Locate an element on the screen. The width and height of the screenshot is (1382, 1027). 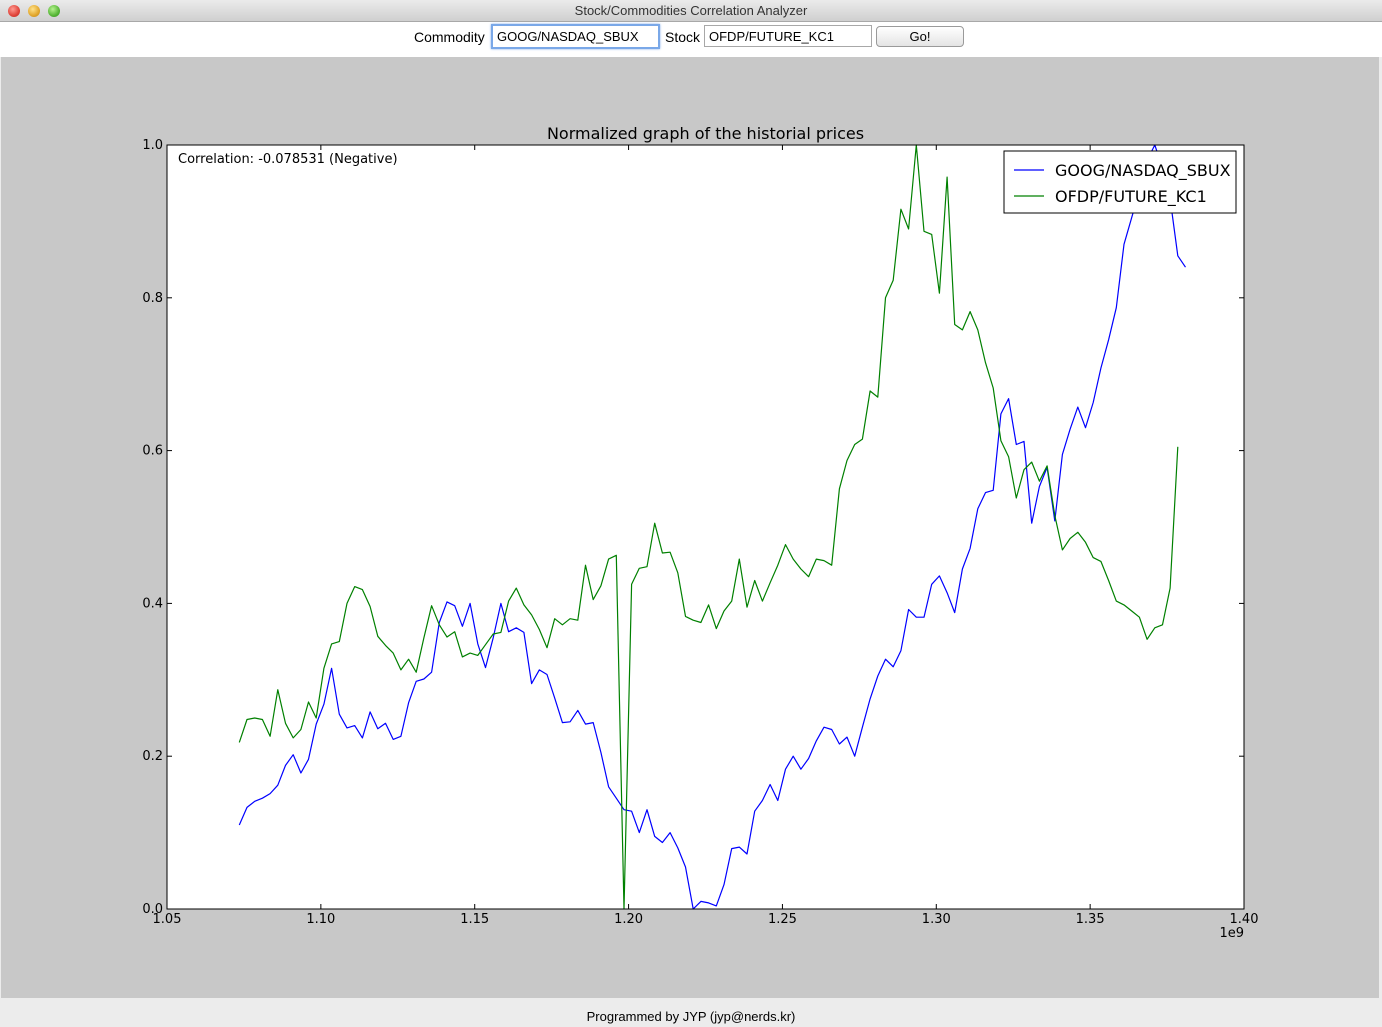
y-tick-label: 0.4 is located at coordinates (152, 603).